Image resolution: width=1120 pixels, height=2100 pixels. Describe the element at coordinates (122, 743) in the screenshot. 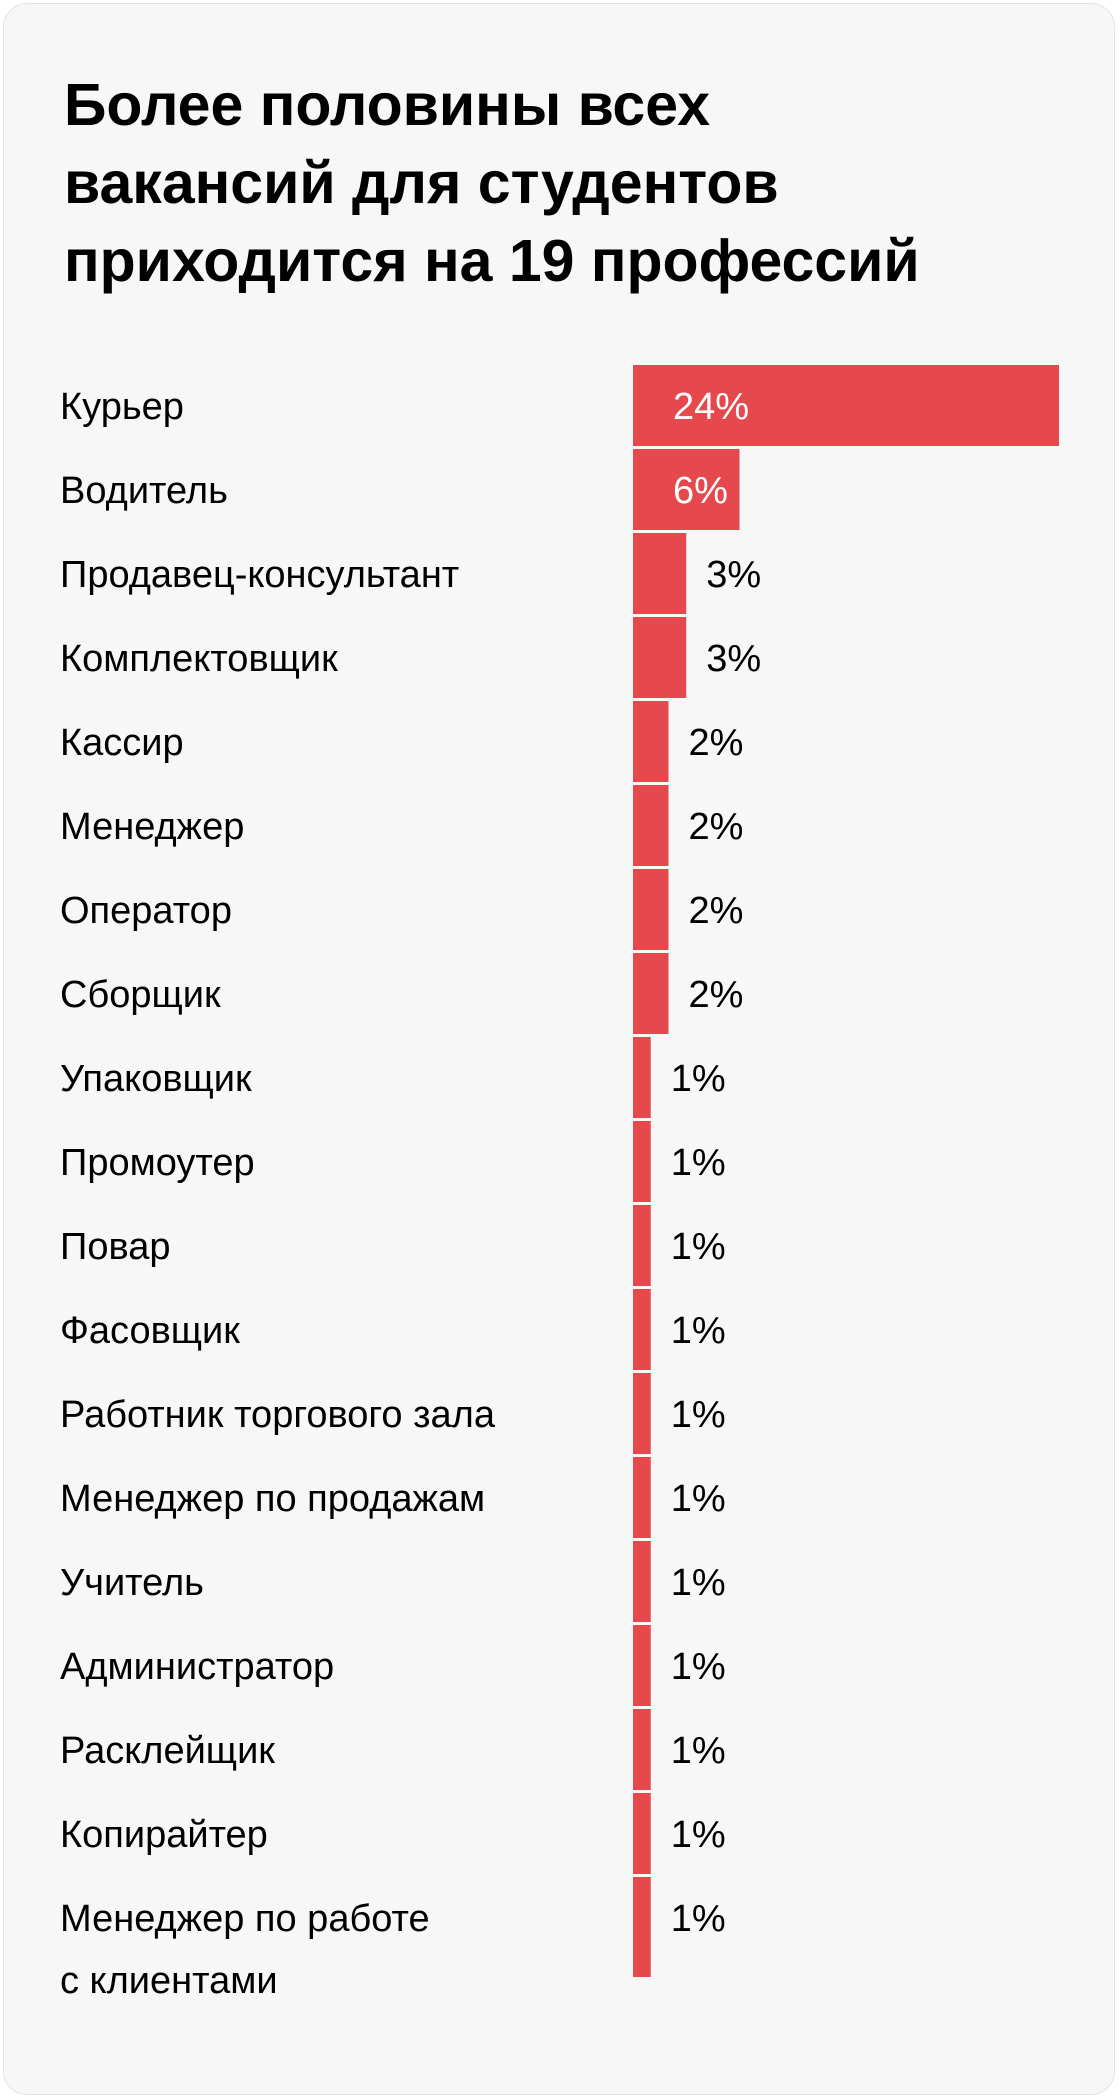

I see `category-label: Кассир` at that location.